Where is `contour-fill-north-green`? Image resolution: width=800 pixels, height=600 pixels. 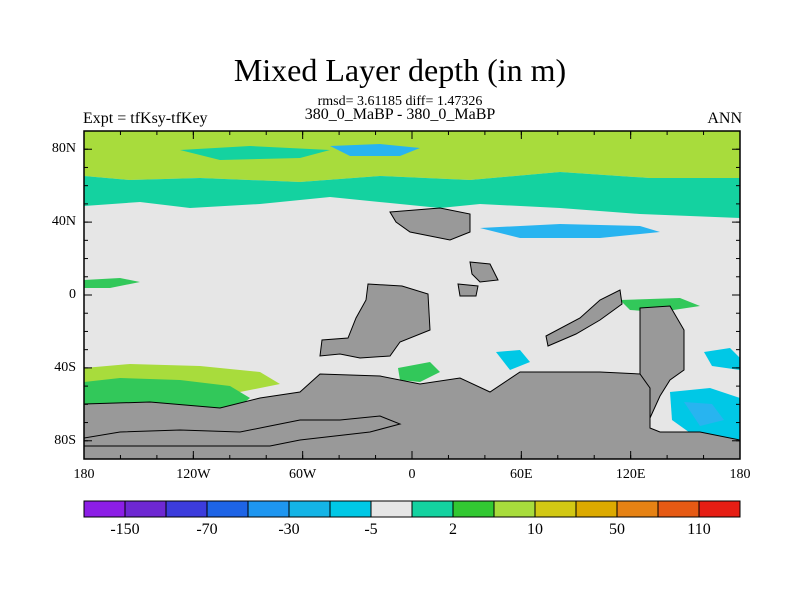
contour-fill-north-green is located at coordinates (412, 195).